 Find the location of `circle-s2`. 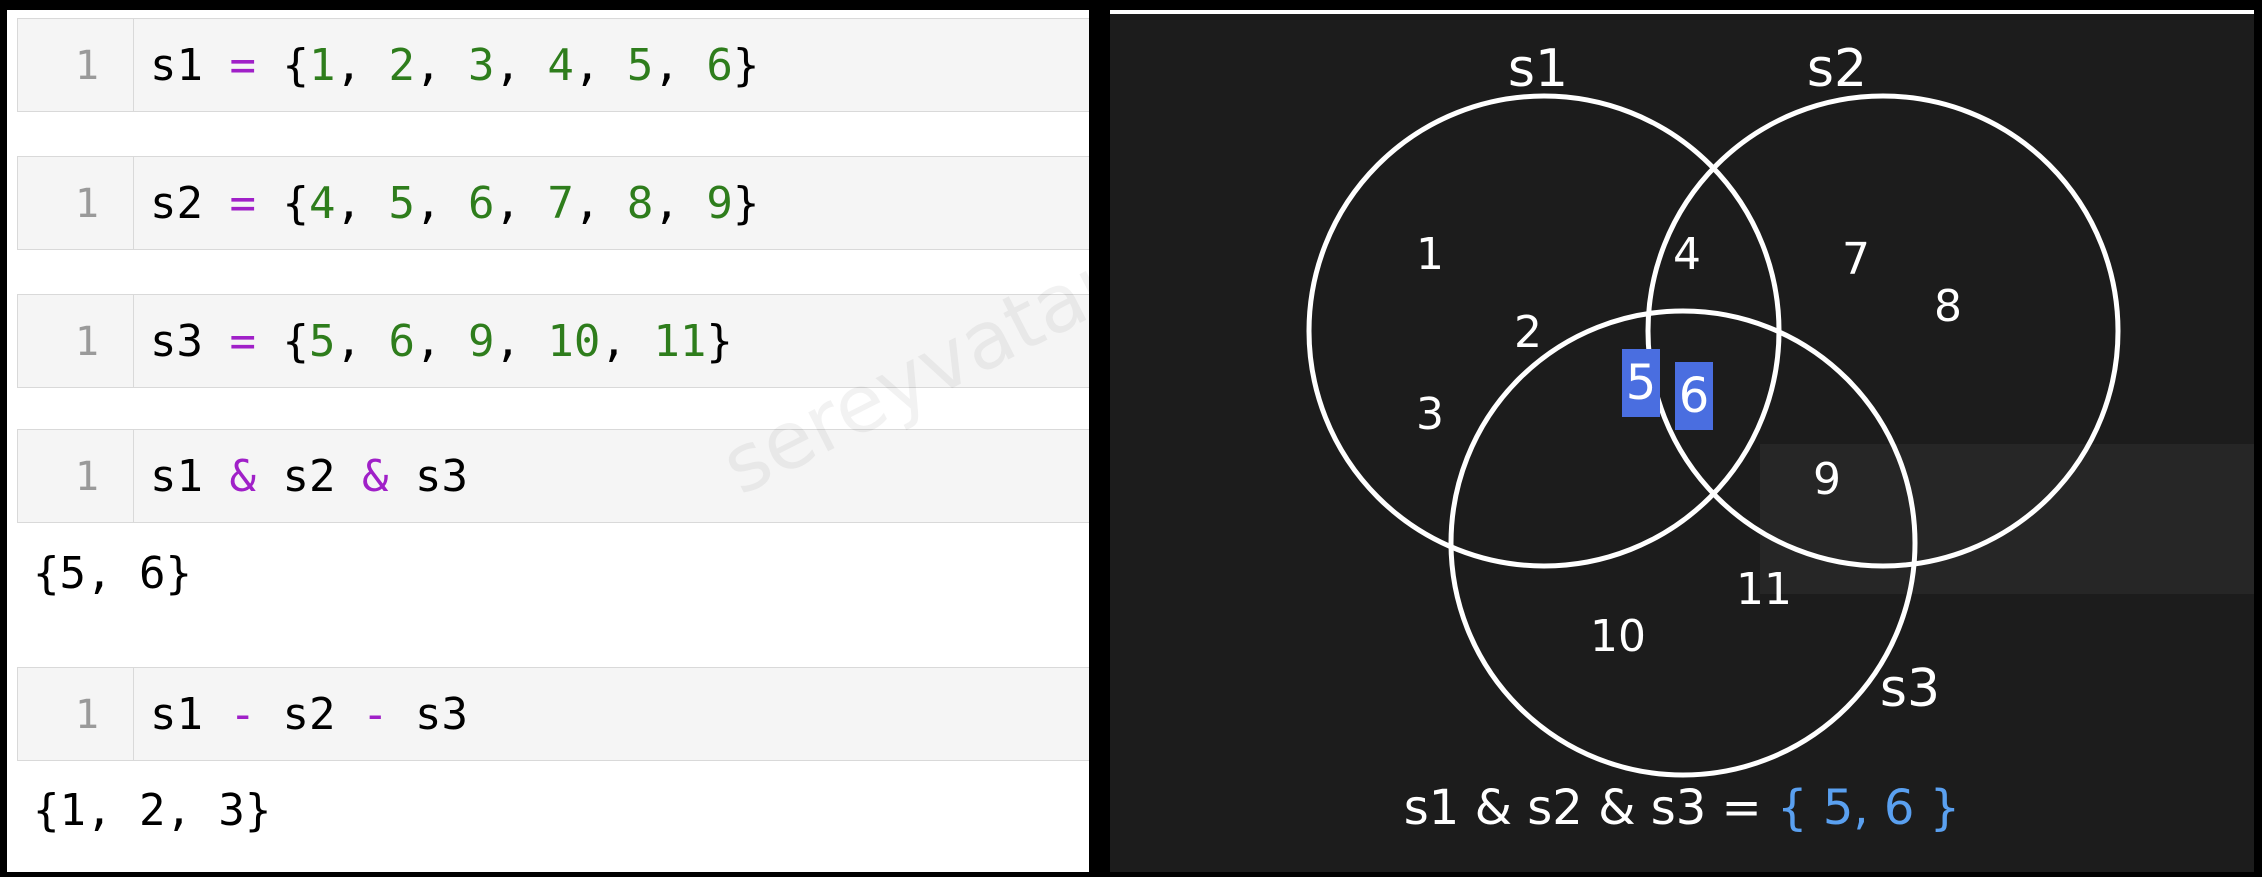

circle-s2 is located at coordinates (1883, 331).